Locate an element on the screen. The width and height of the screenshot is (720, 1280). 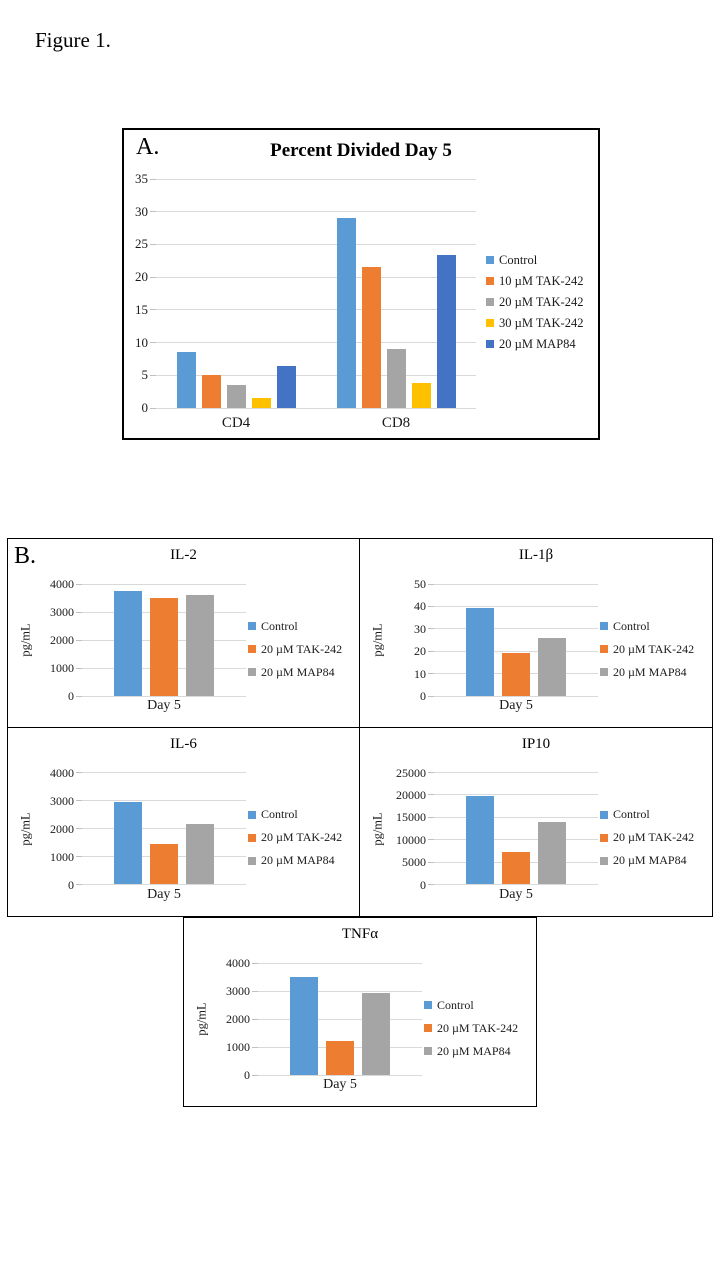
x-category-label: CD4 is located at coordinates (236, 423).